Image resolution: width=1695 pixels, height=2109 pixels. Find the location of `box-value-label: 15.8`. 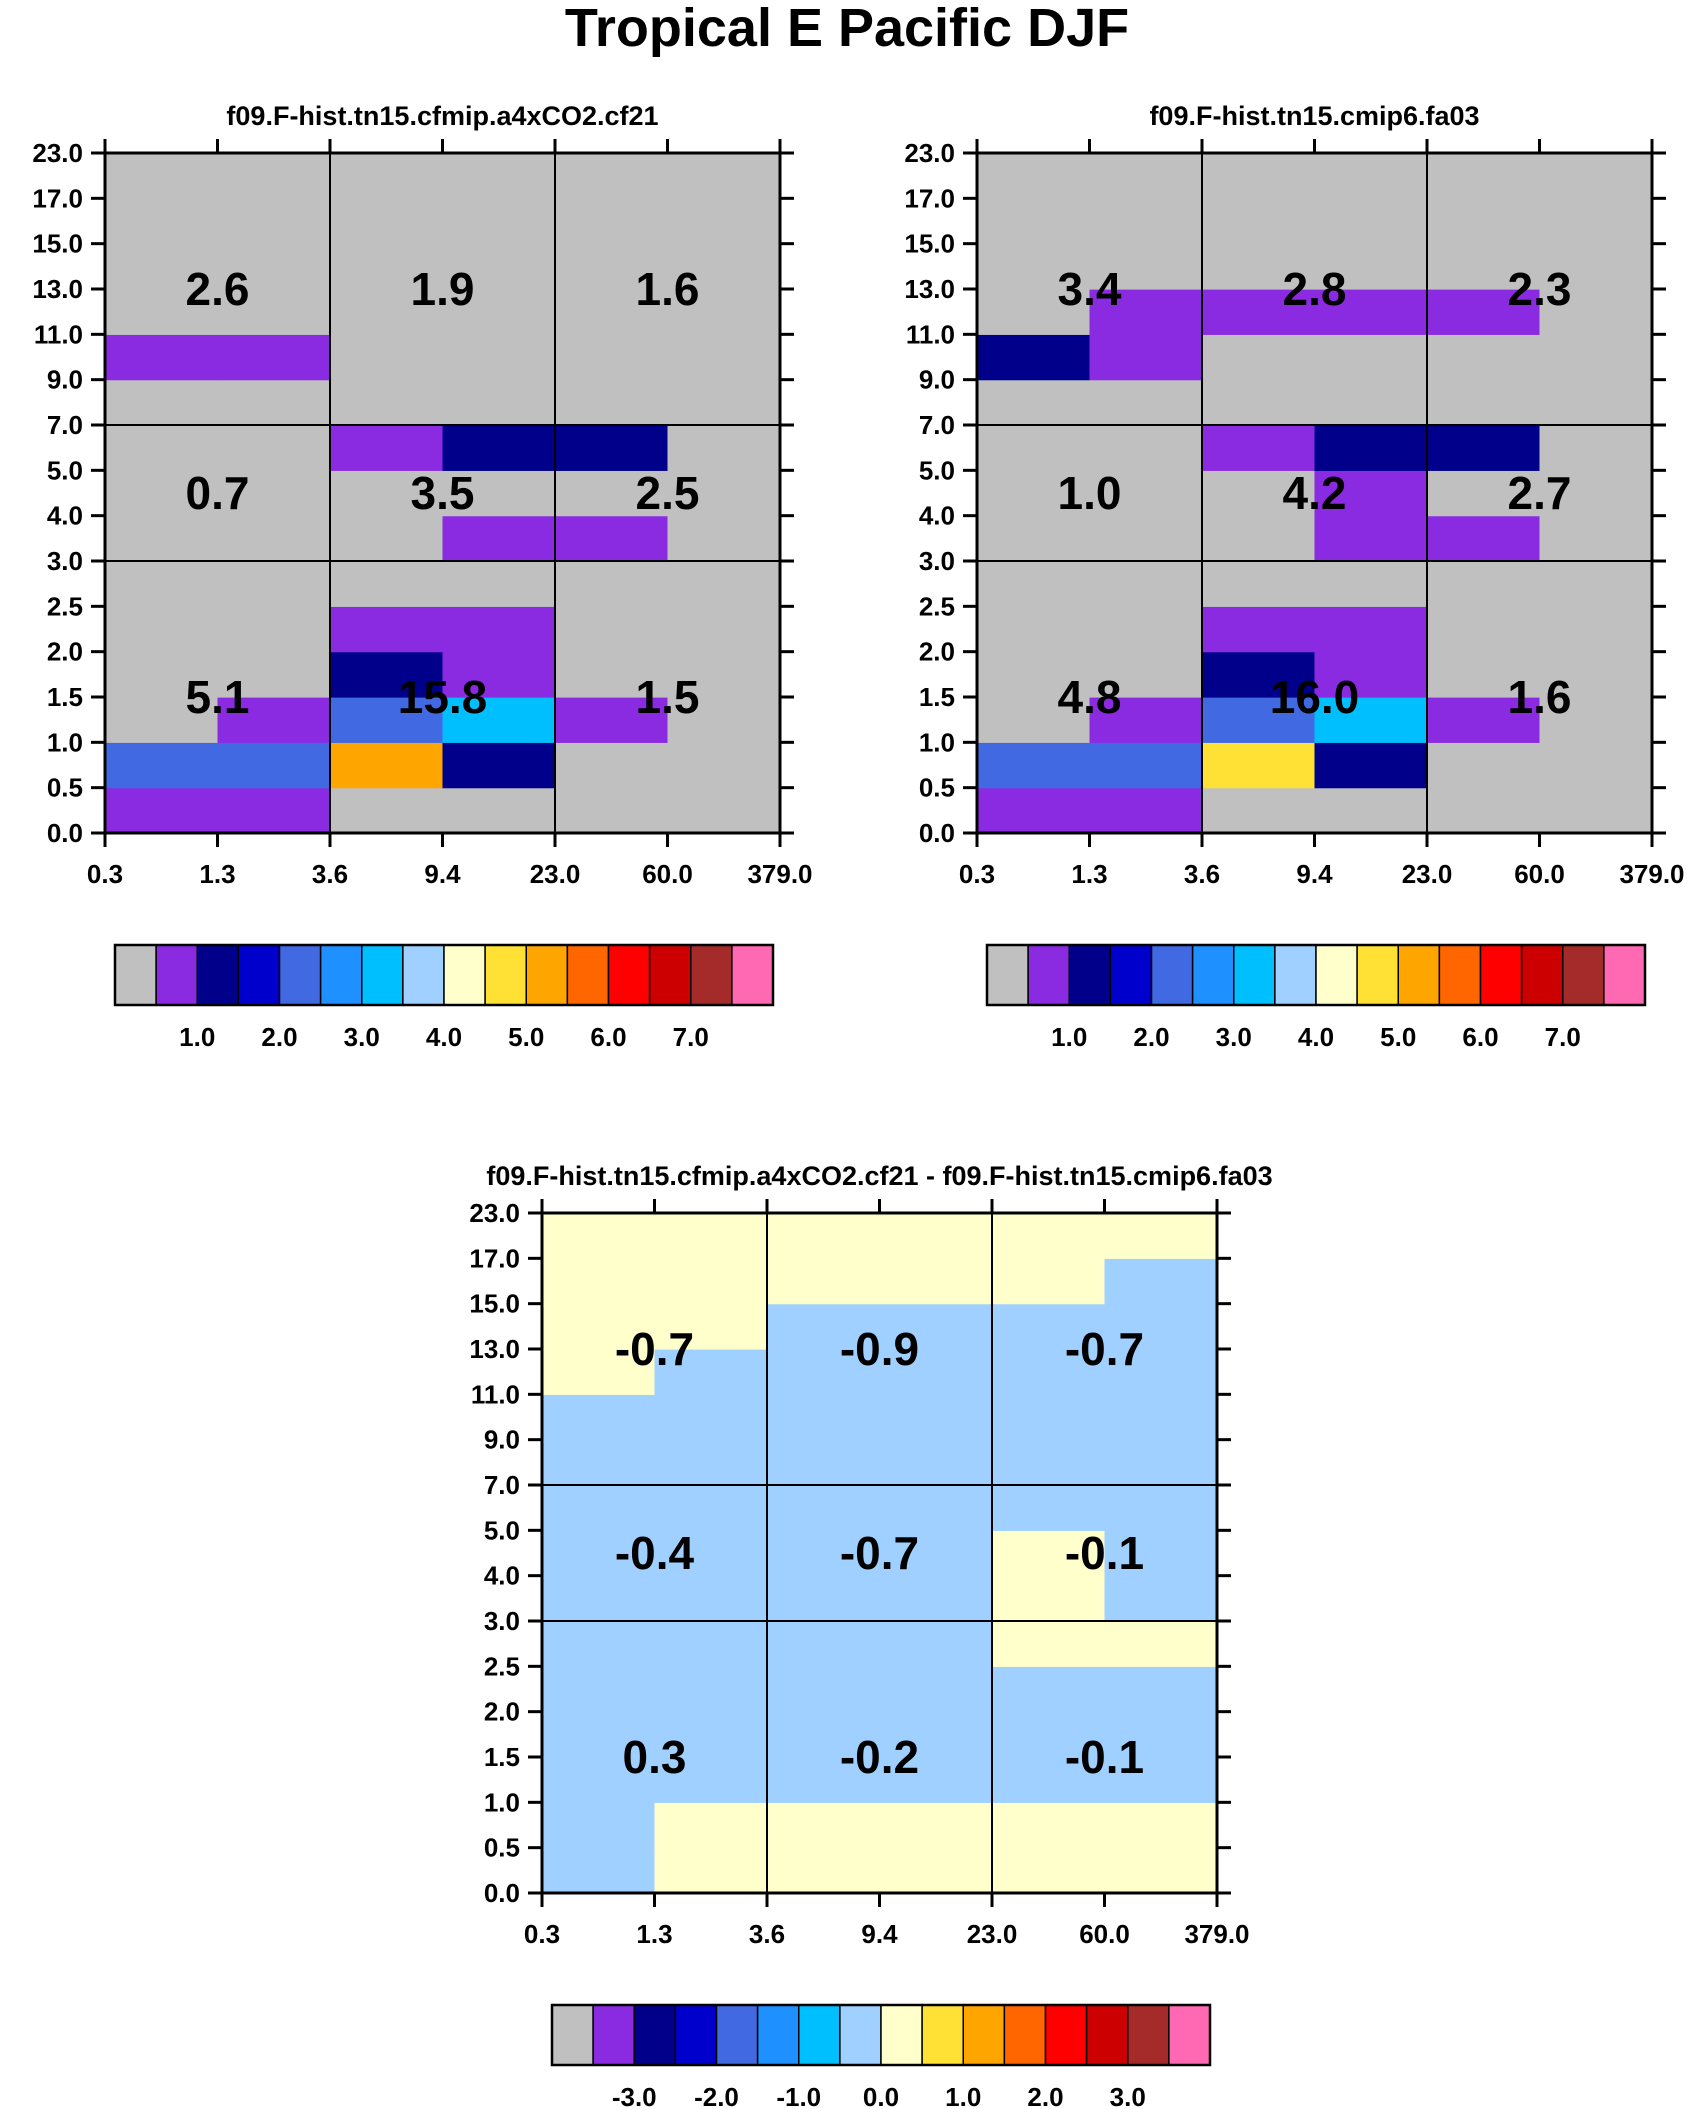

box-value-label: 15.8 is located at coordinates (443, 697).